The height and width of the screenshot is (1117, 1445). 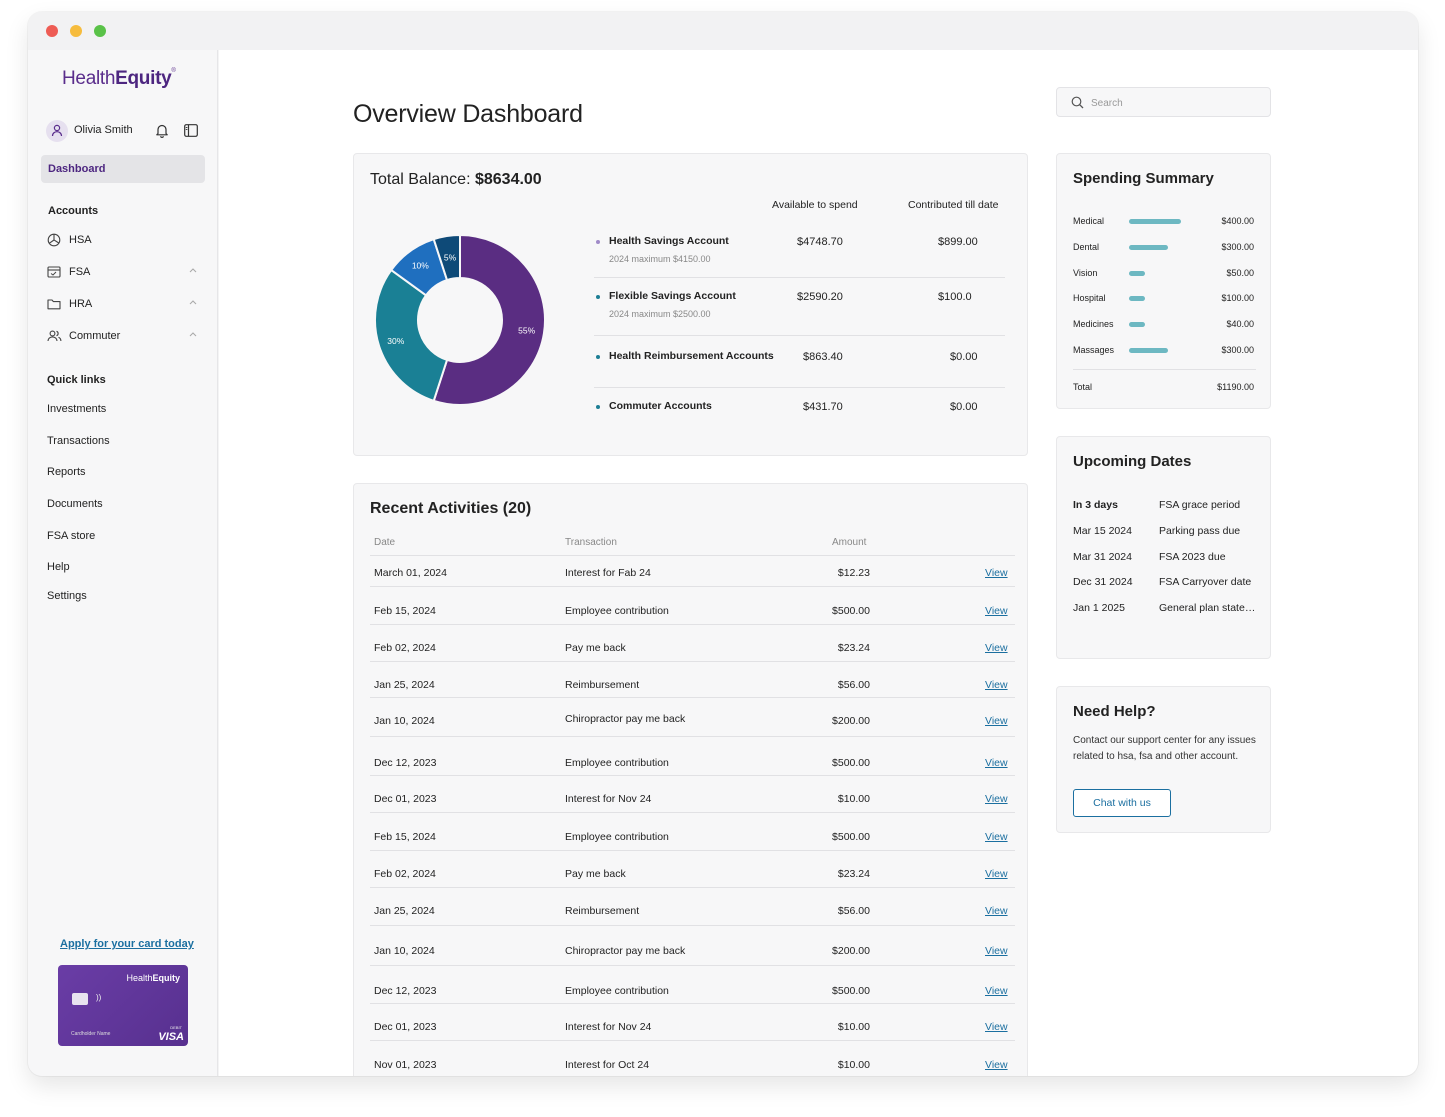 I want to click on account-name: Health Savings Account, so click(x=669, y=241).